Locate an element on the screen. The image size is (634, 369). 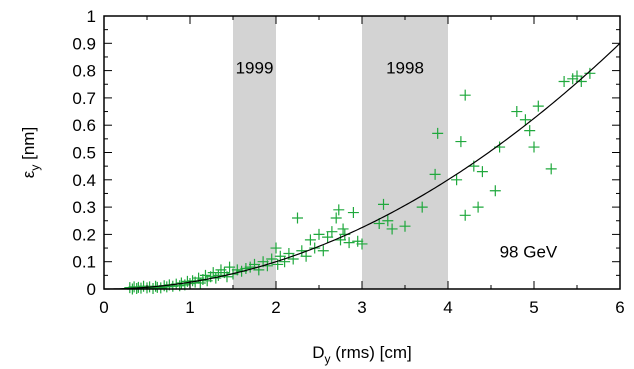
y-tick-label: 0.8 is located at coordinates (84, 71).